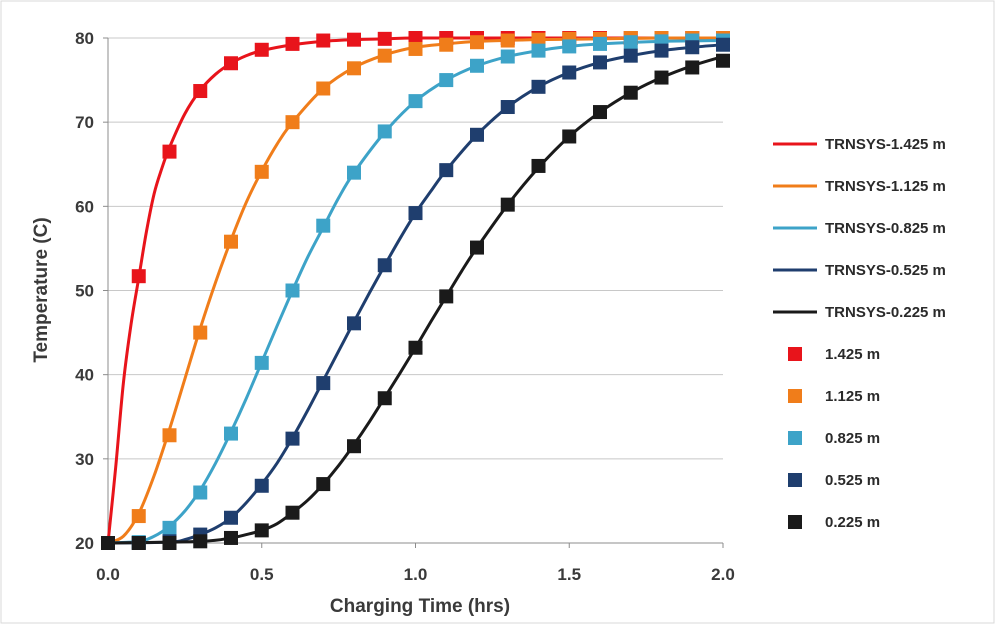 This screenshot has width=995, height=624. What do you see at coordinates (569, 574) in the screenshot?
I see `x-tick-label: 1.5` at bounding box center [569, 574].